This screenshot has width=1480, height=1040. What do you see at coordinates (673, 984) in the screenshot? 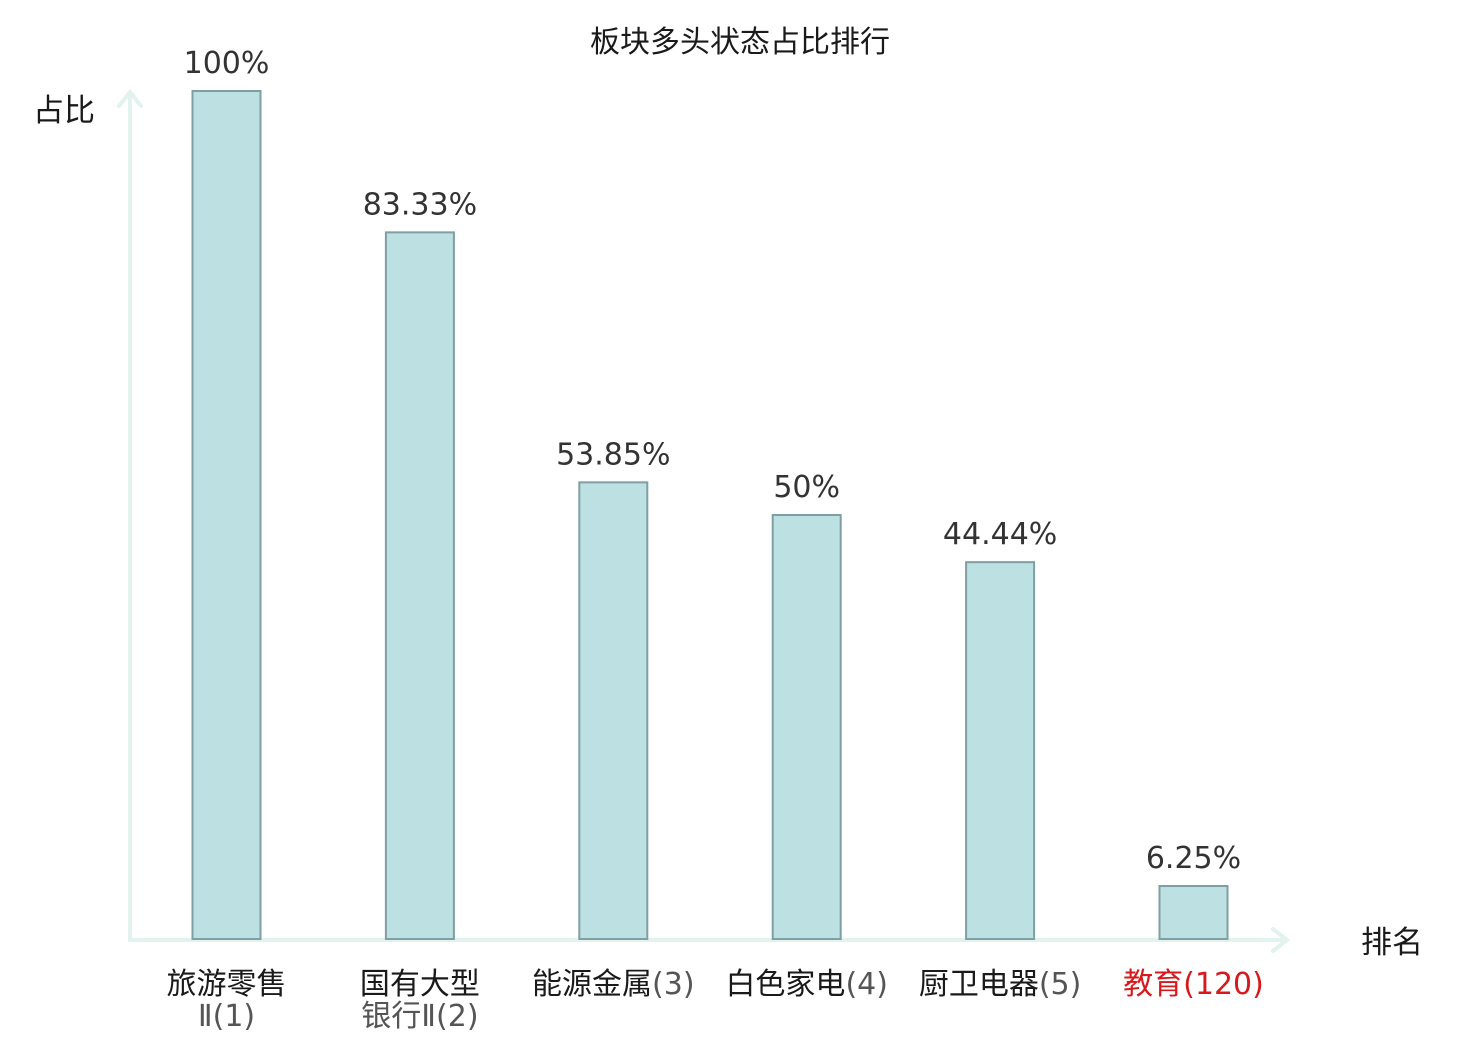
I see `category-rank: (3)` at bounding box center [673, 984].